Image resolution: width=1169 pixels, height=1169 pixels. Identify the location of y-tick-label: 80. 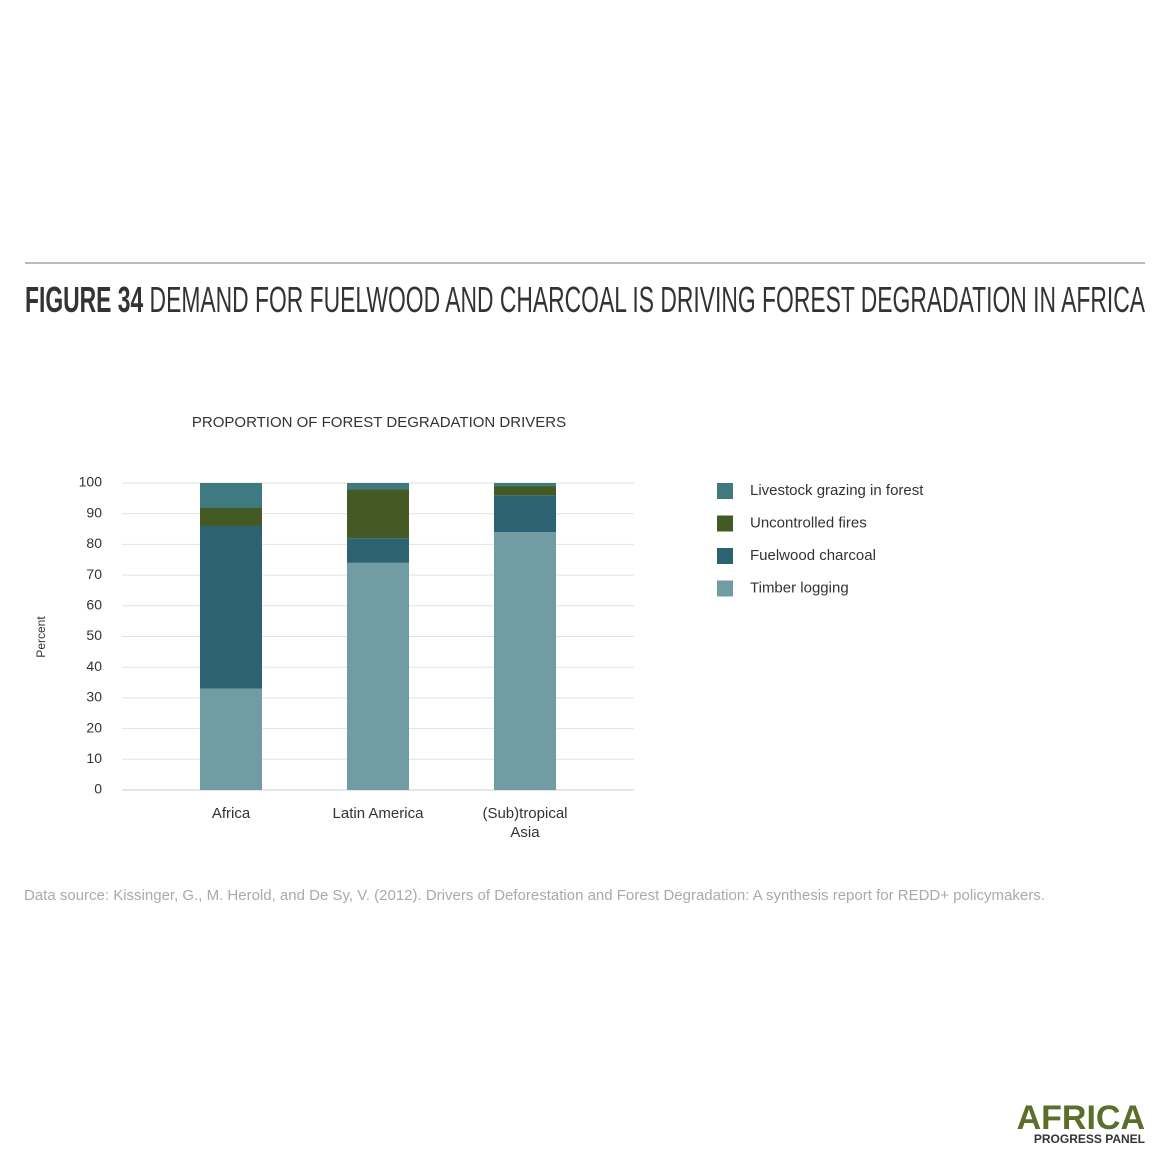
(94, 543).